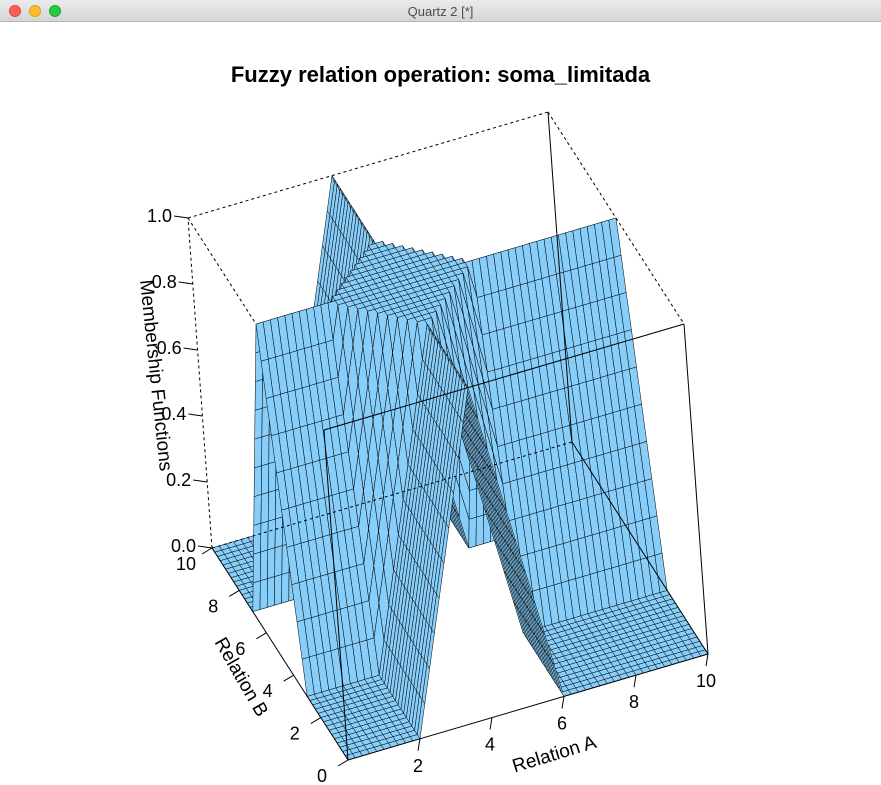 The height and width of the screenshot is (785, 881). Describe the element at coordinates (155, 375) in the screenshot. I see `z-axis-label: Membership Functions` at that location.